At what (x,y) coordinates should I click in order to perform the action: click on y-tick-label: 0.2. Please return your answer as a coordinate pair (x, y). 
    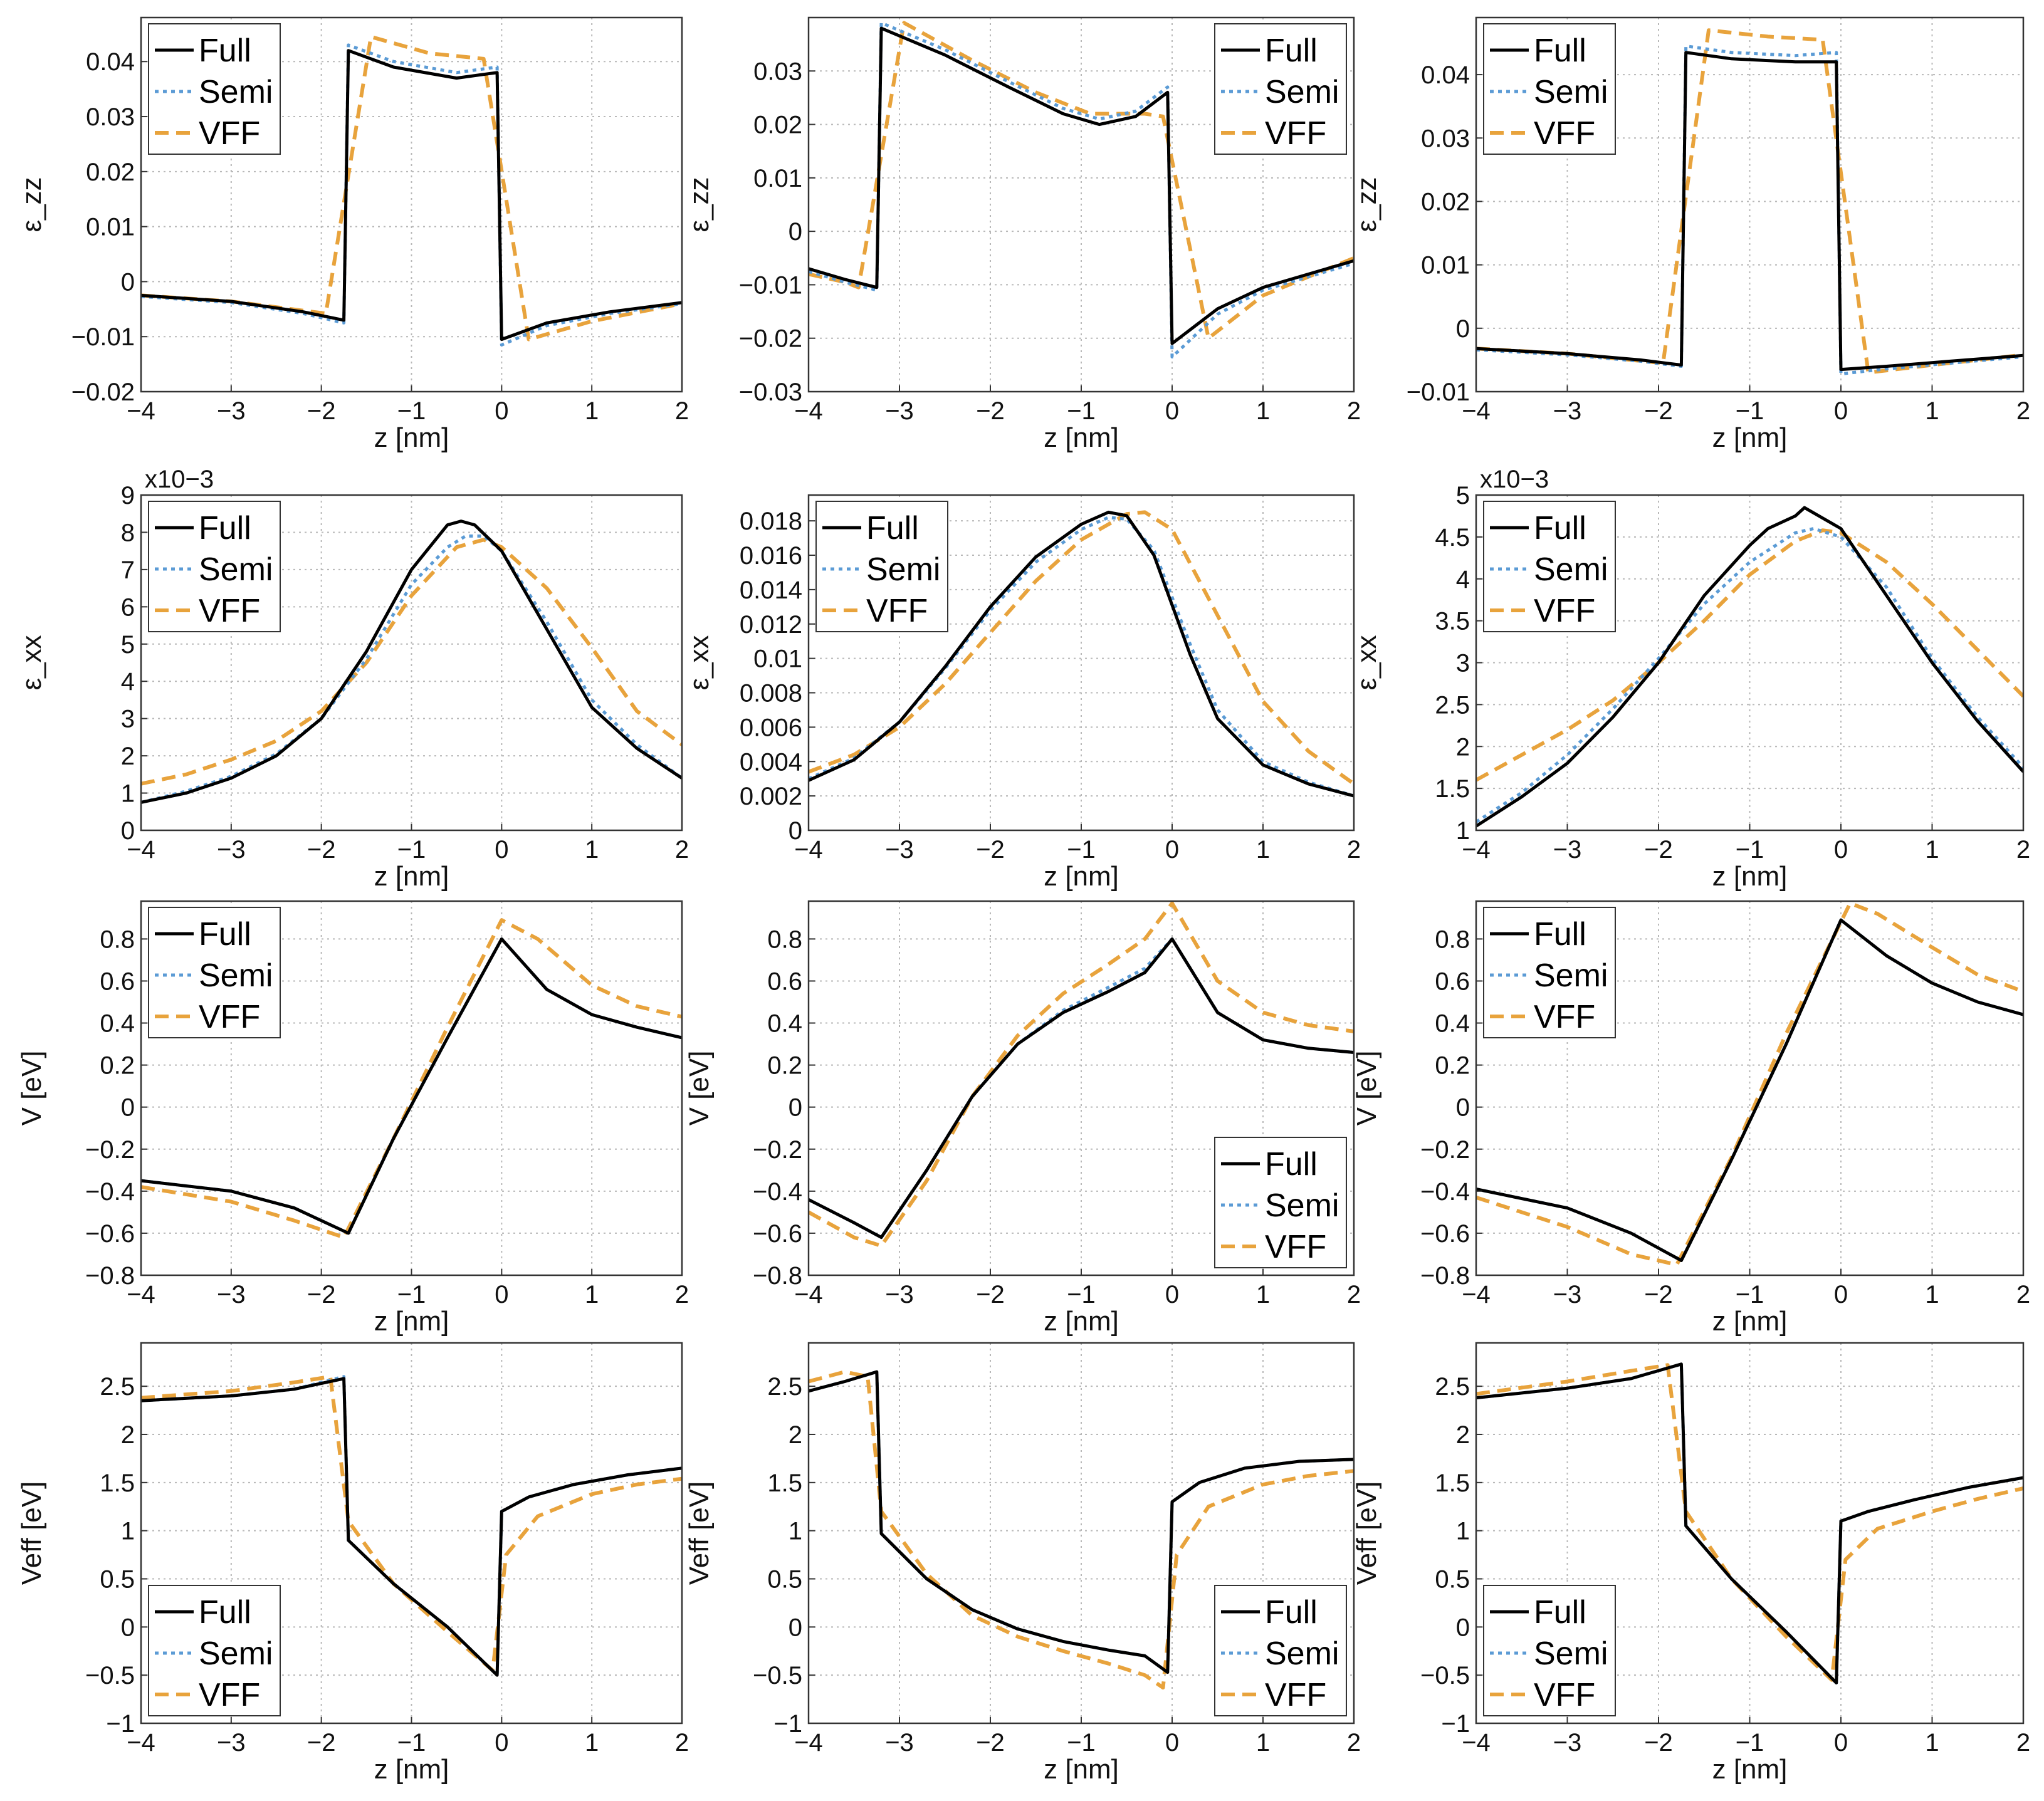
    Looking at the image, I should click on (1452, 1066).